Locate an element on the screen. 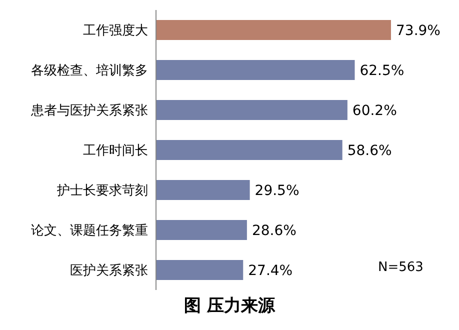 This screenshot has height=330, width=459. text: 图 压力来源 is located at coordinates (229, 306).